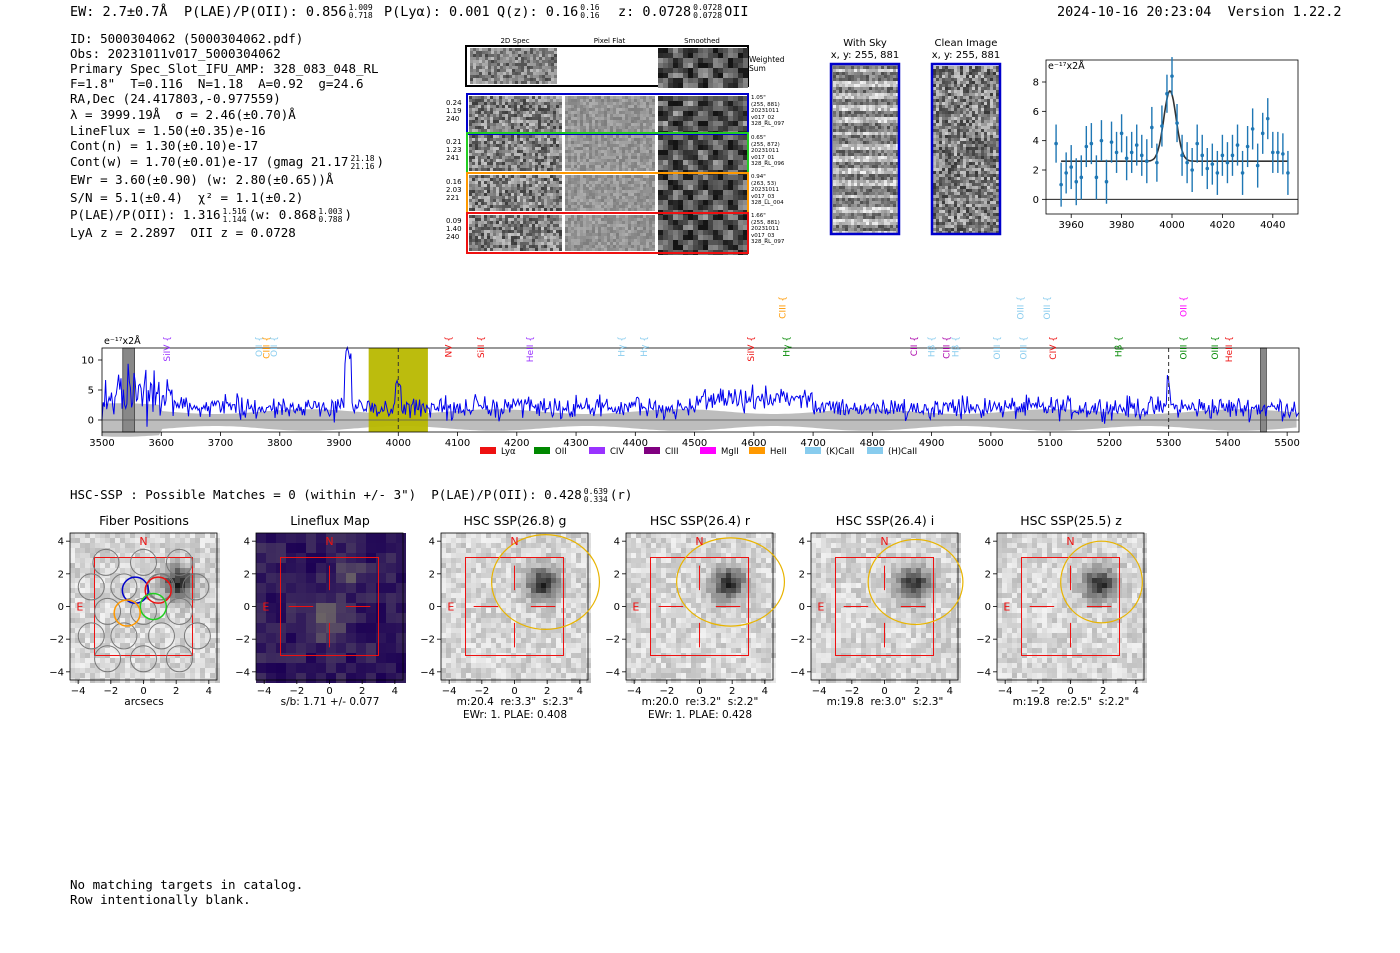 This screenshot has height=953, width=1400. Describe the element at coordinates (145, 214) in the screenshot. I see `info-plae-value: P(LAE)/P(OII): 1.316` at that location.